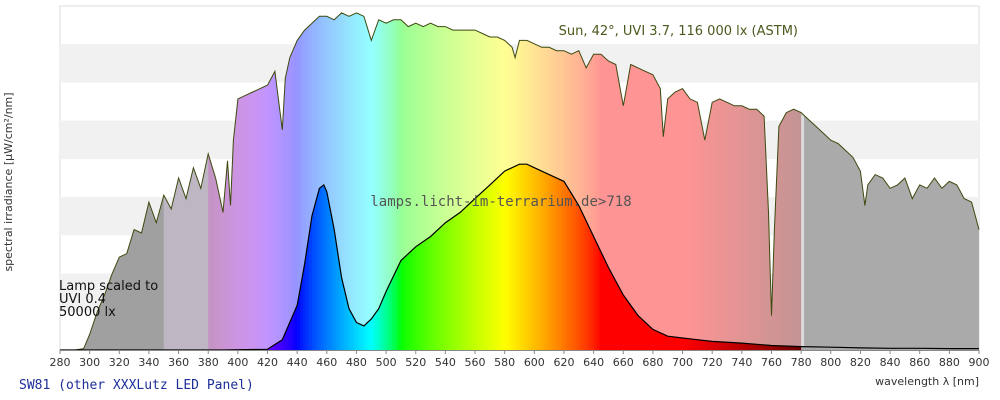 The height and width of the screenshot is (400, 1000). What do you see at coordinates (919, 362) in the screenshot?
I see `x-tick-label: 860` at bounding box center [919, 362].